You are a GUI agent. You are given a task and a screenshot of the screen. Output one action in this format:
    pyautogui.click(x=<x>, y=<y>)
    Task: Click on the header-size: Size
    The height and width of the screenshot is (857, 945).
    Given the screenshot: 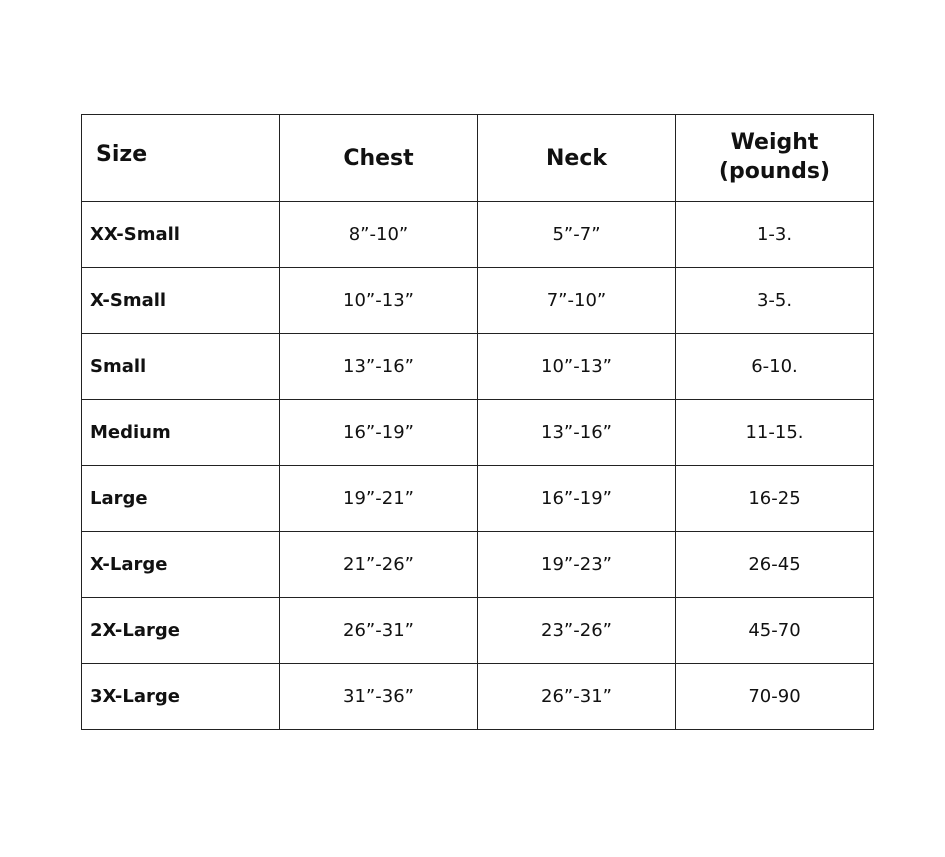 What is the action you would take?
    pyautogui.click(x=180, y=158)
    